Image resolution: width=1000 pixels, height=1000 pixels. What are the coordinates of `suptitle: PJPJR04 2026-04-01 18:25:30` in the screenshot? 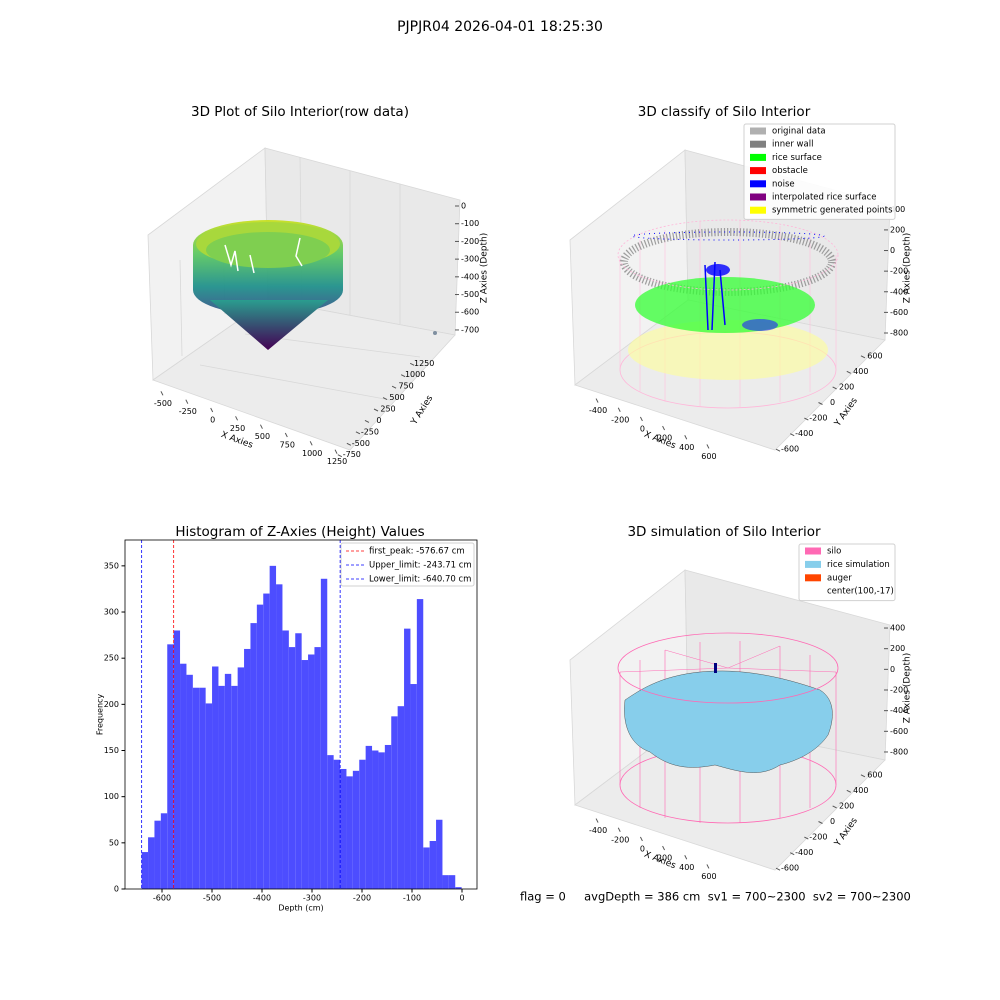 It's located at (500, 27).